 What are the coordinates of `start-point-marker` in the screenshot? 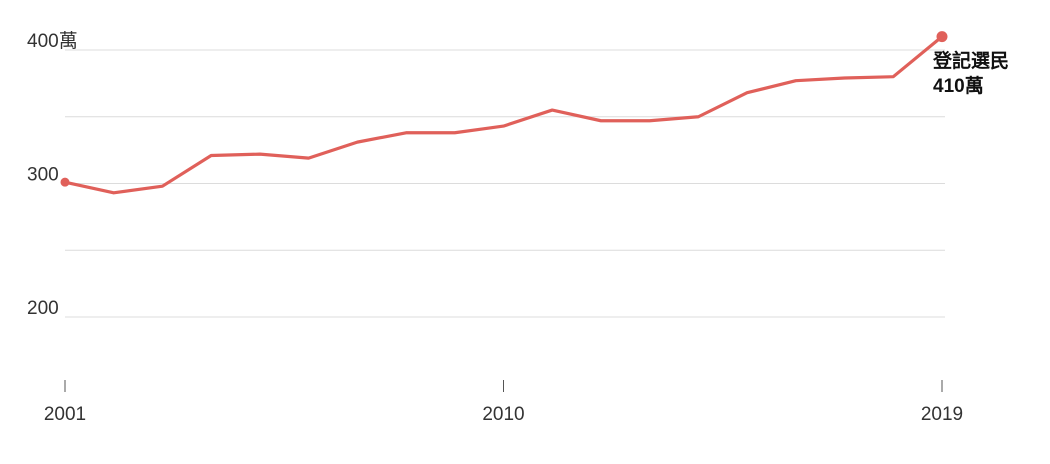 It's located at (65, 182).